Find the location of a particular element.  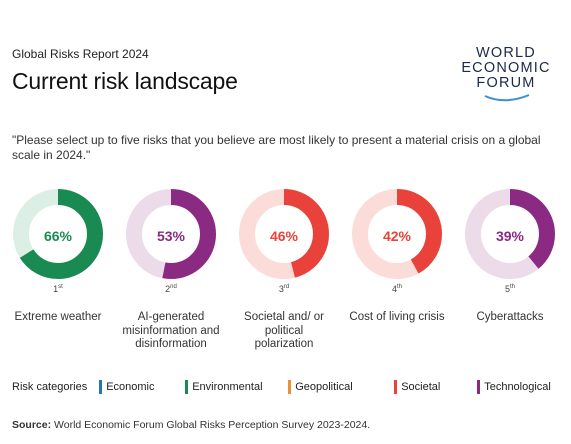

rank-suffix: rd is located at coordinates (286, 287).